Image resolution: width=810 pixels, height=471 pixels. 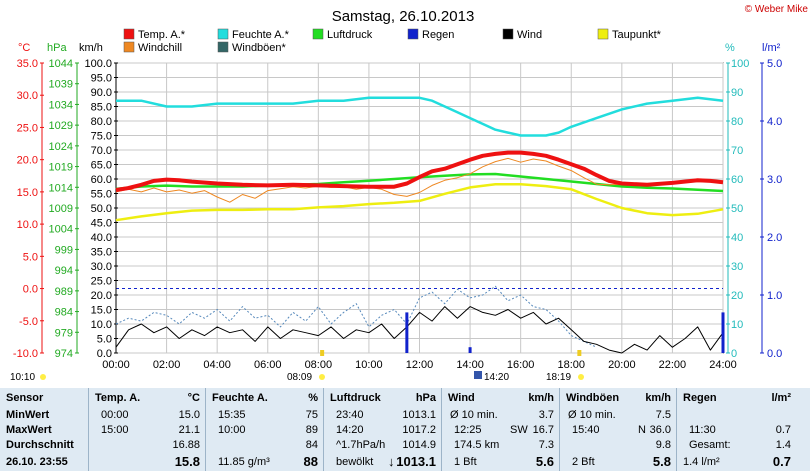 What do you see at coordinates (737, 122) in the screenshot?
I see `humidity-tick-label: 80` at bounding box center [737, 122].